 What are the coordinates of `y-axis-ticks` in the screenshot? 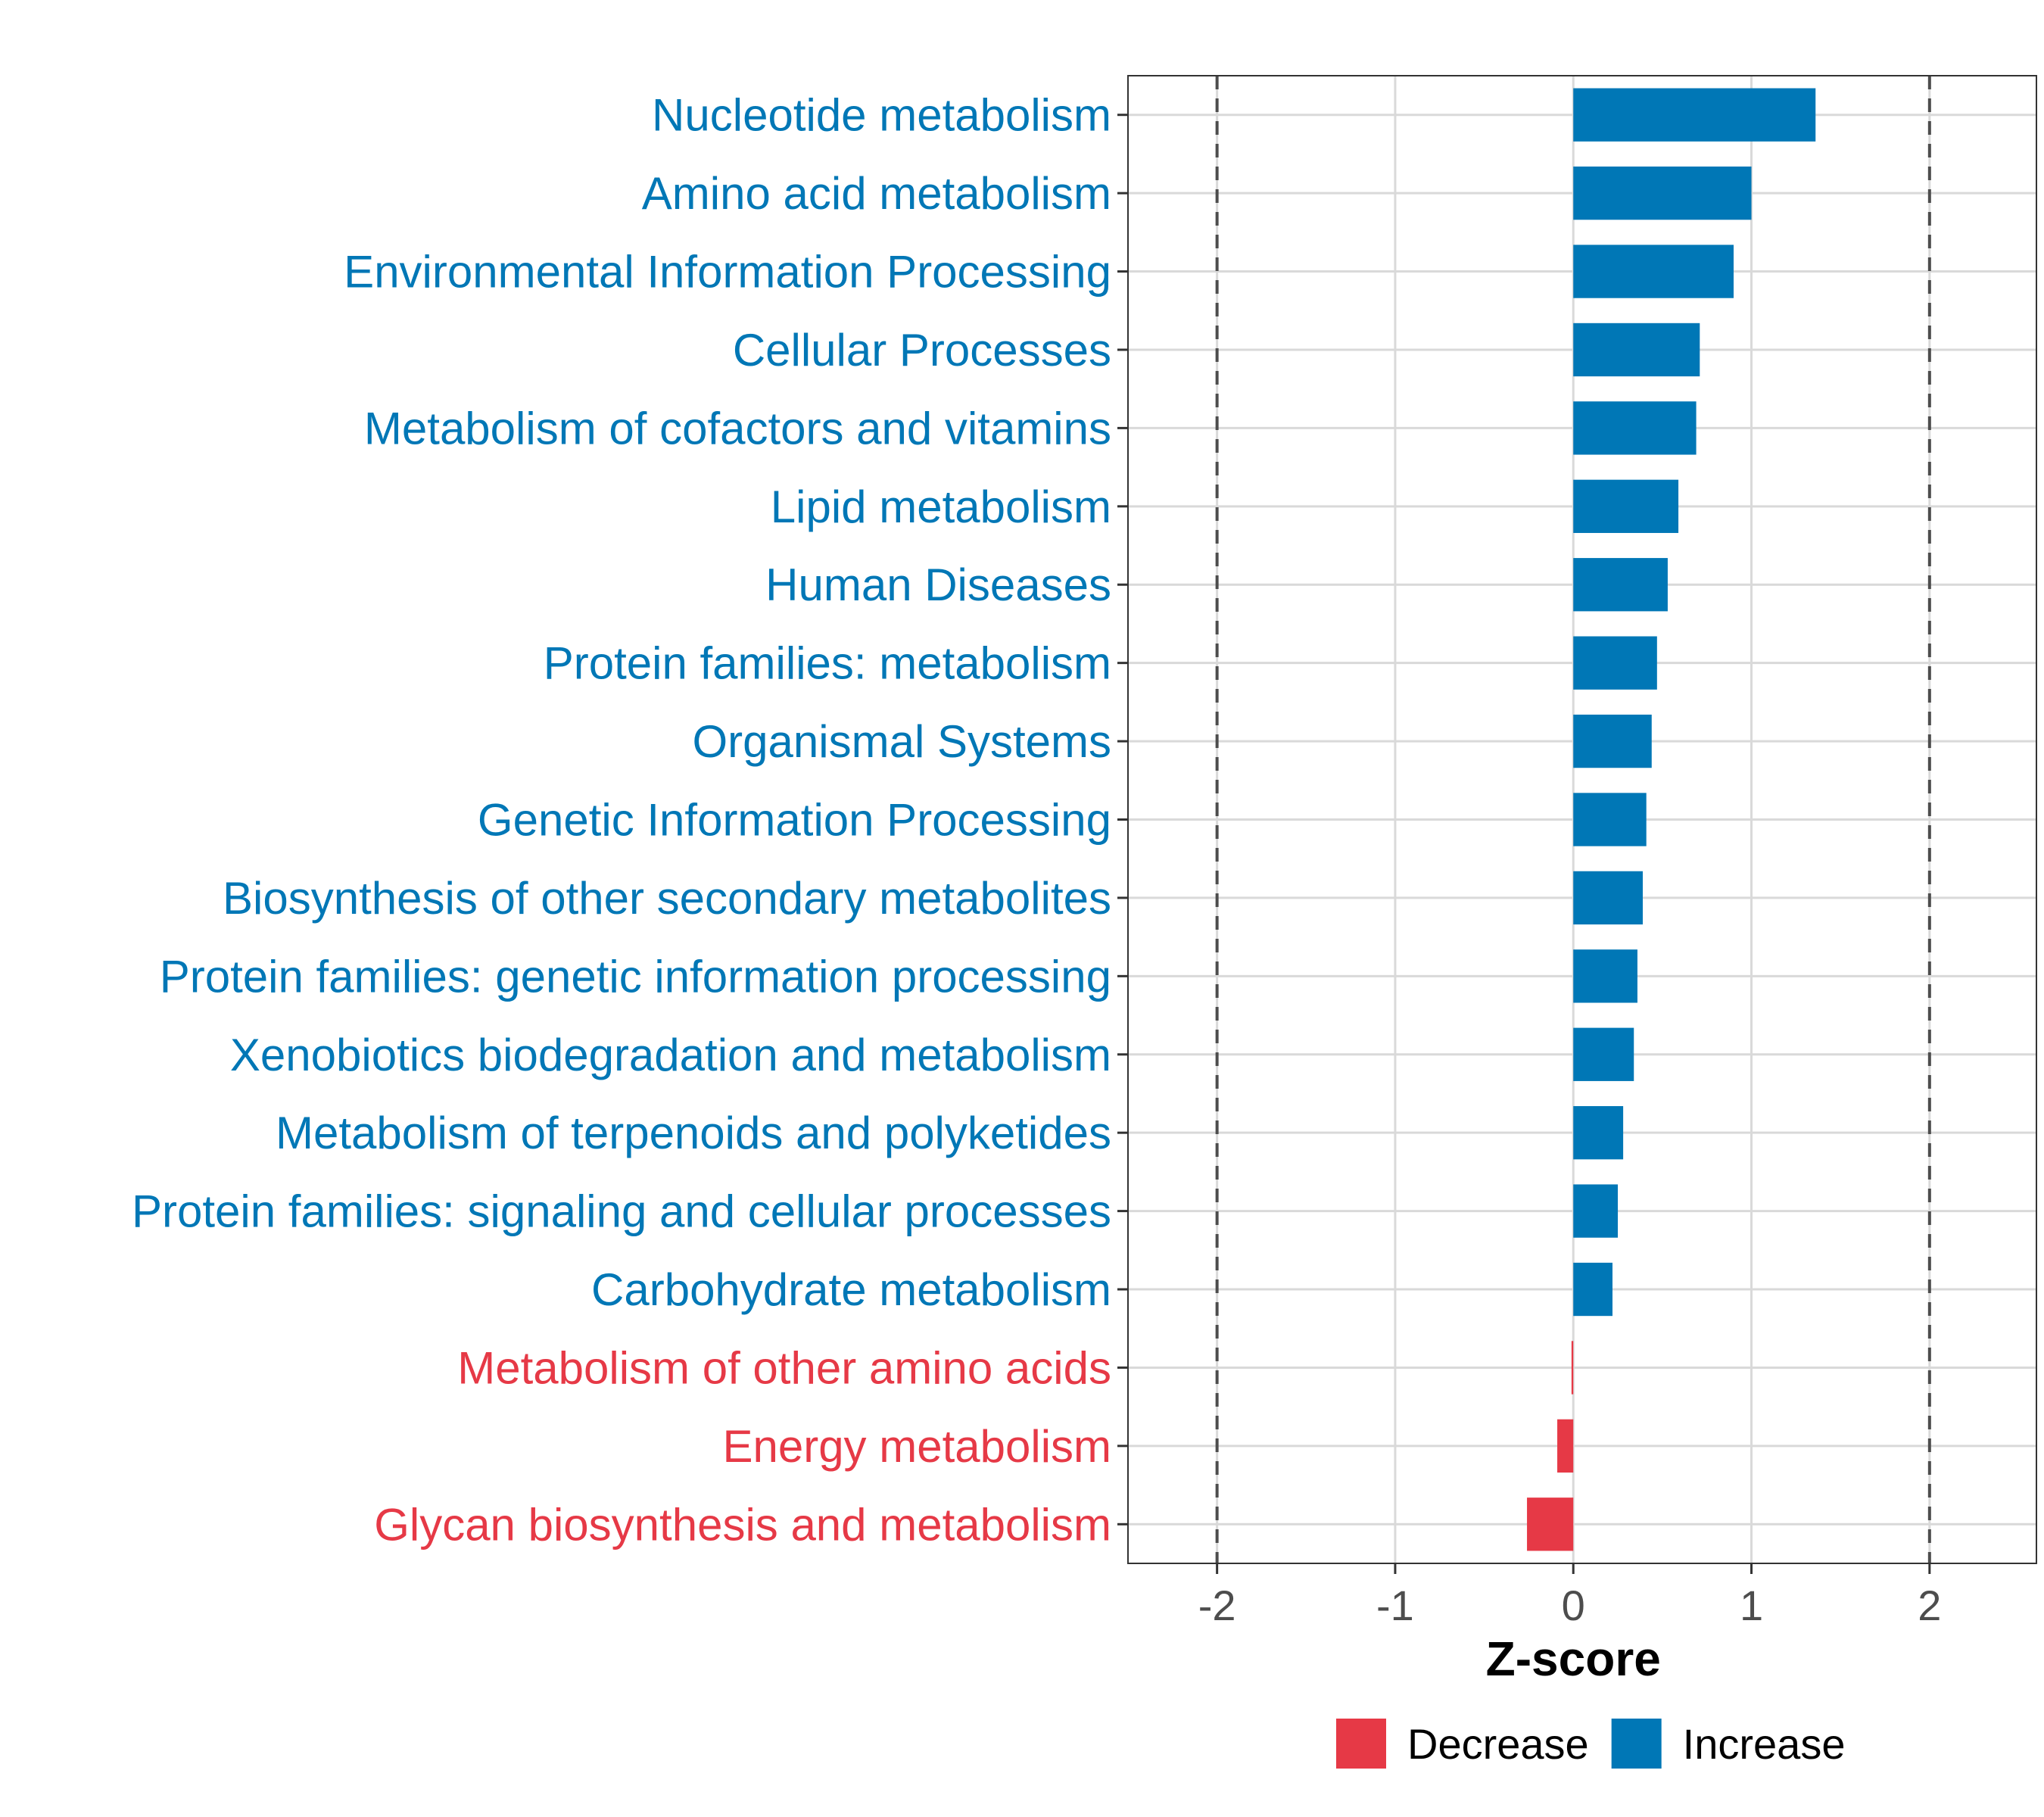 It's located at (1122, 820).